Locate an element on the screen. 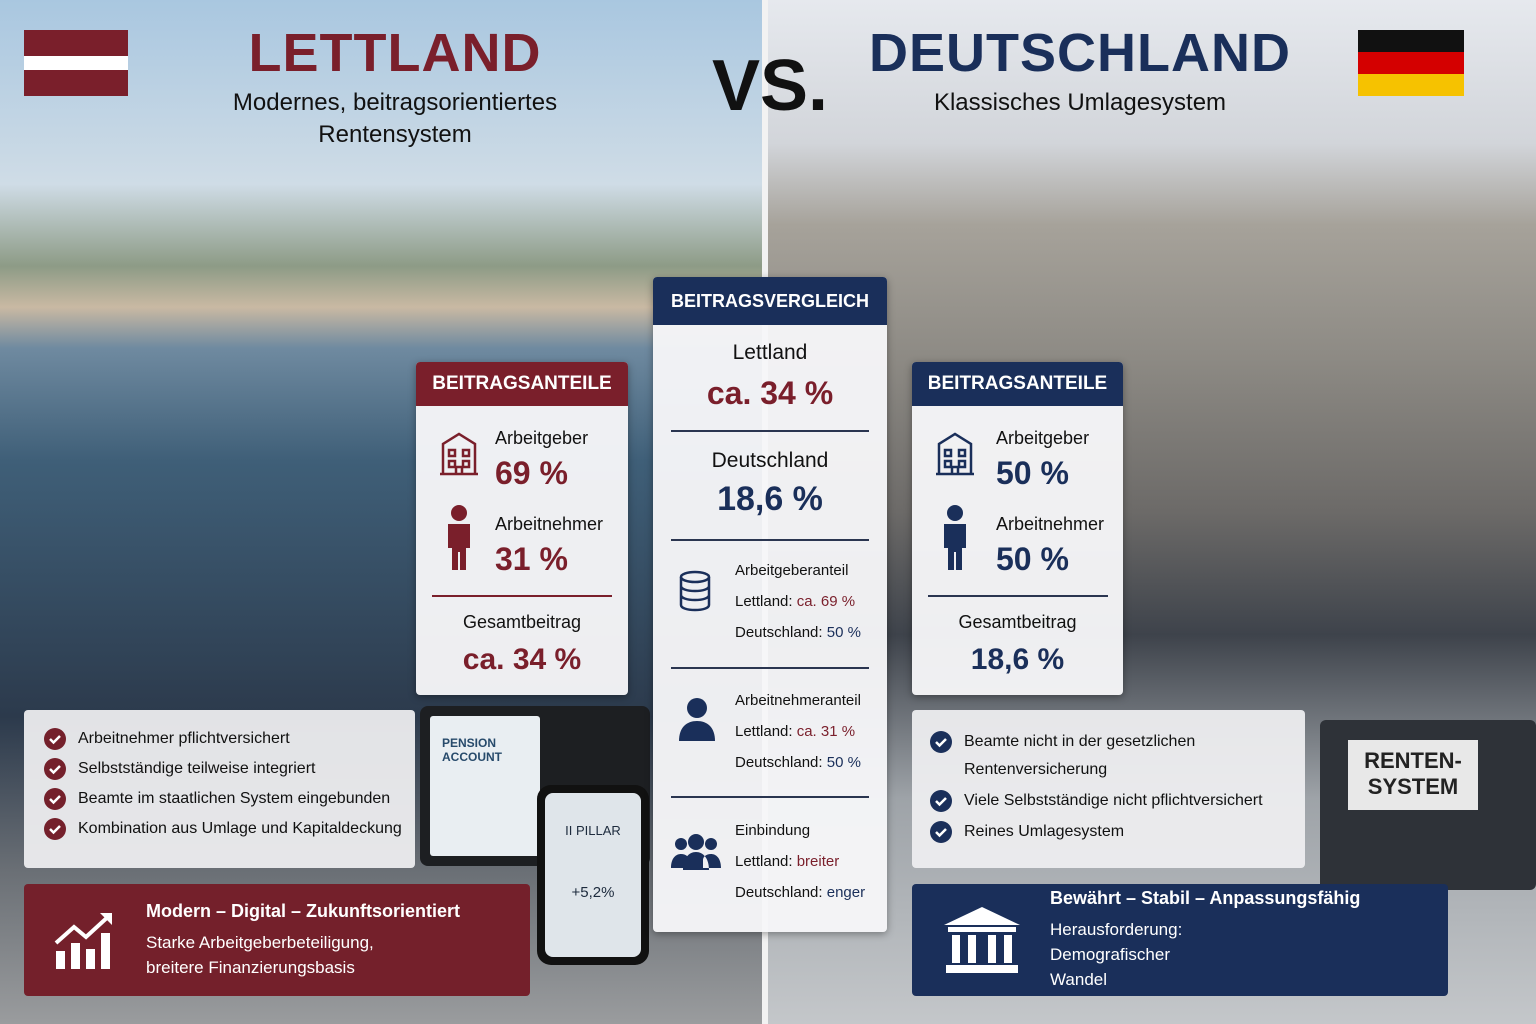  growth-icon is located at coordinates (83, 941).